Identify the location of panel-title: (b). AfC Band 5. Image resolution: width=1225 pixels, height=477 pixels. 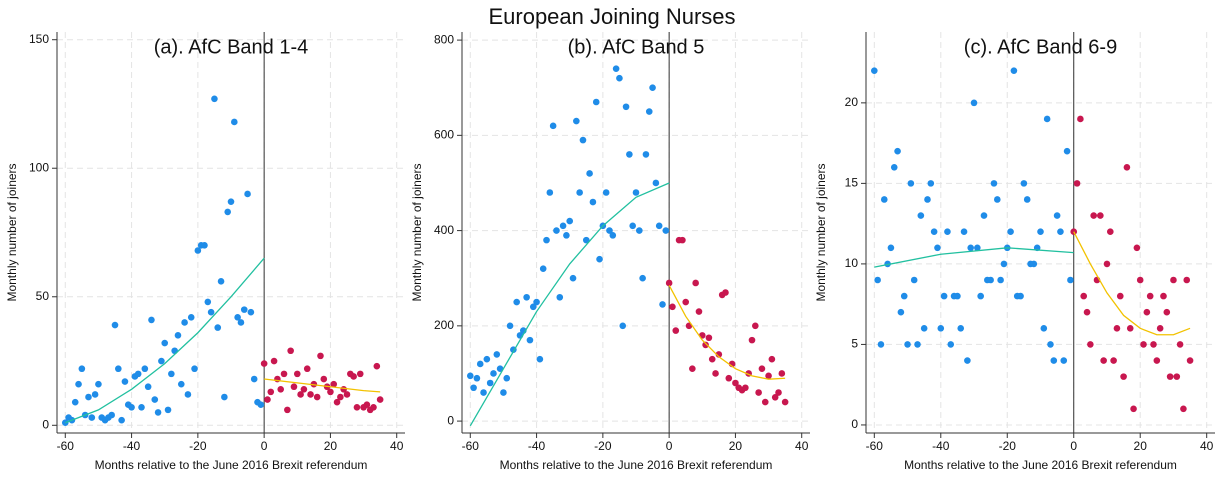
(636, 47).